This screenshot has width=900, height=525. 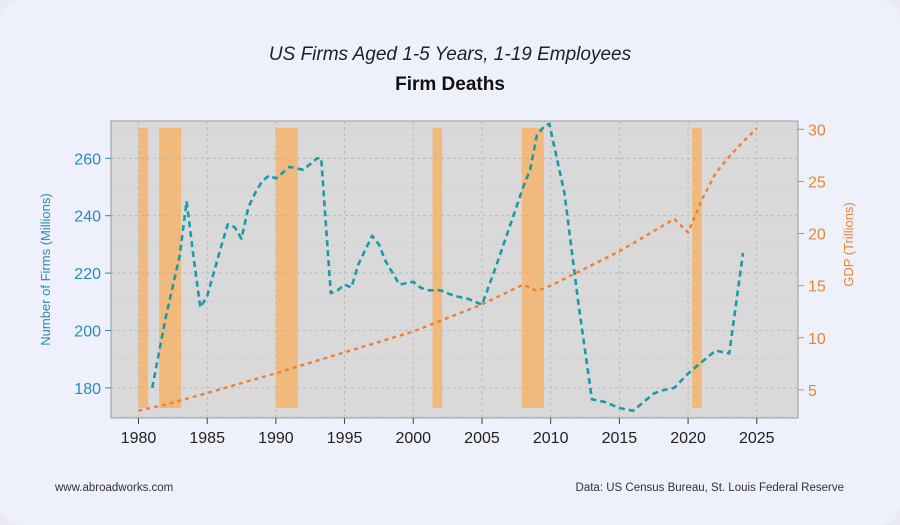 What do you see at coordinates (688, 438) in the screenshot?
I see `x-tick-label: 2020` at bounding box center [688, 438].